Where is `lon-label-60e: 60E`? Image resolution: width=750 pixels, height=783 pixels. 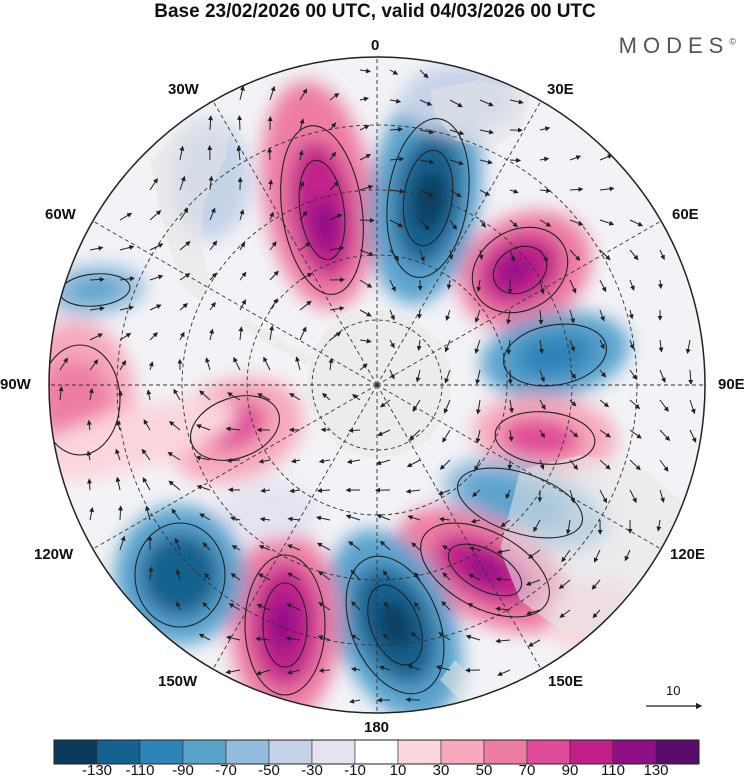 lon-label-60e: 60E is located at coordinates (685, 214).